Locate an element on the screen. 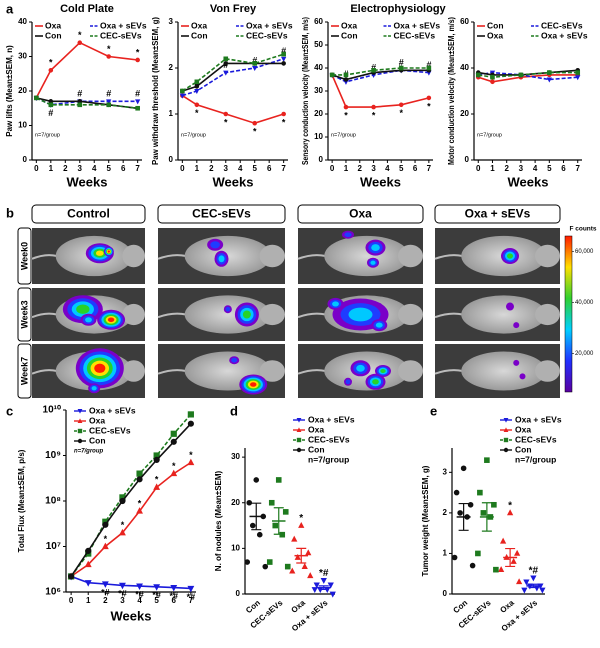 The image size is (600, 648). y-tick-label: 20 is located at coordinates (235, 502).